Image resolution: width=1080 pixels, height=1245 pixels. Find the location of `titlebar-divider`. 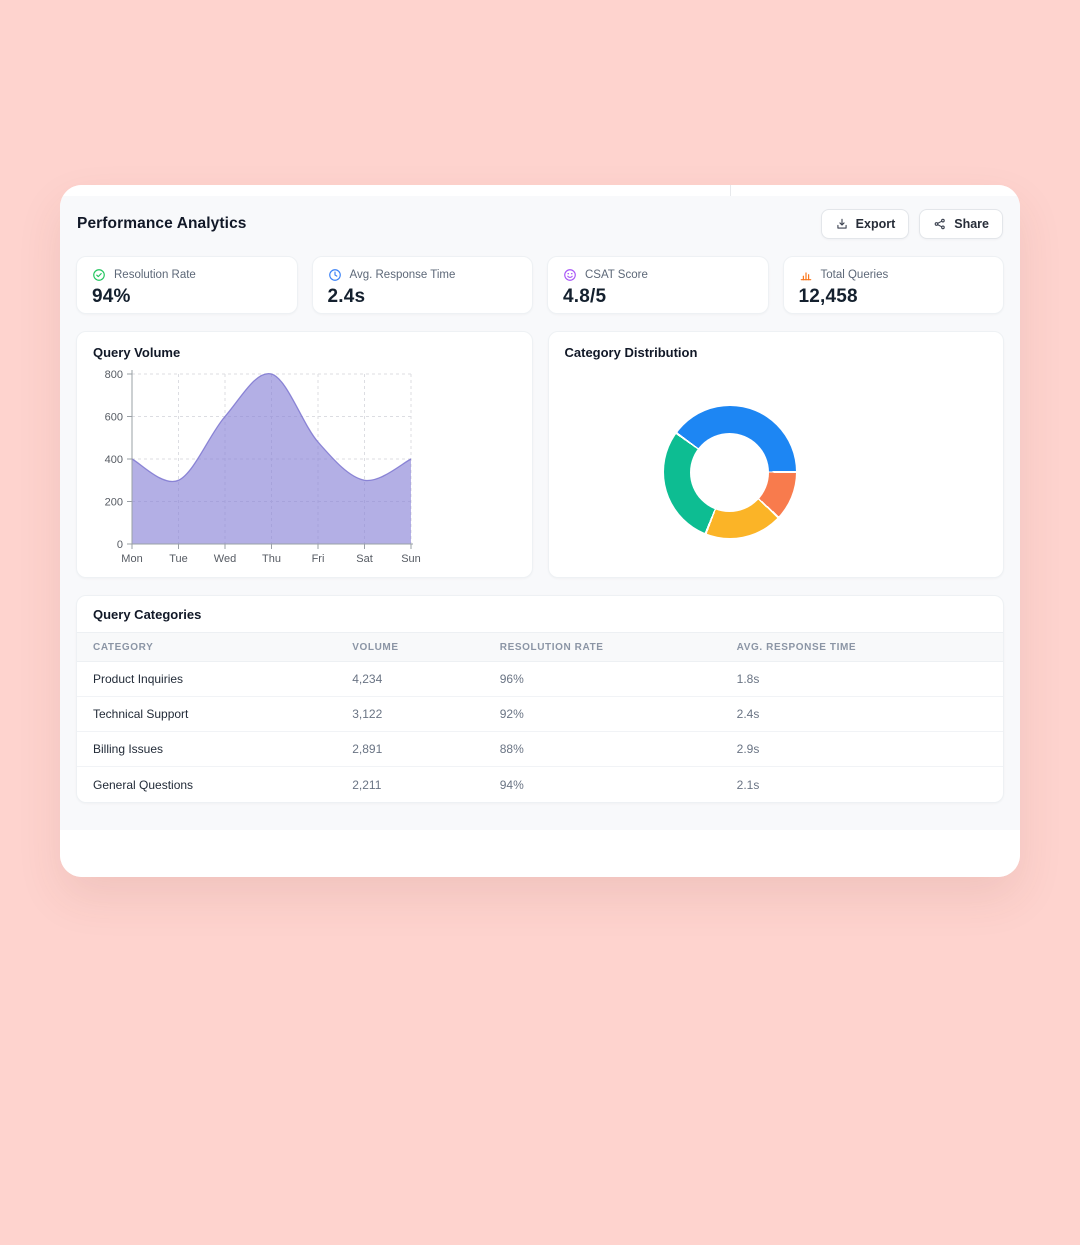

titlebar-divider is located at coordinates (730, 190).